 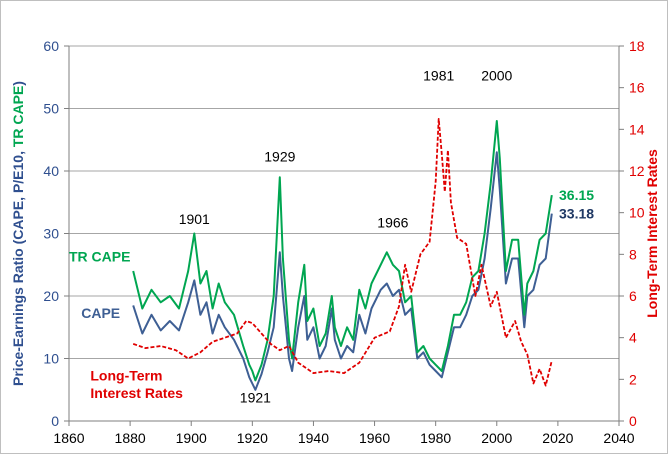 I want to click on right-axis-title: Long-Term Interest Rates, so click(x=652, y=233).